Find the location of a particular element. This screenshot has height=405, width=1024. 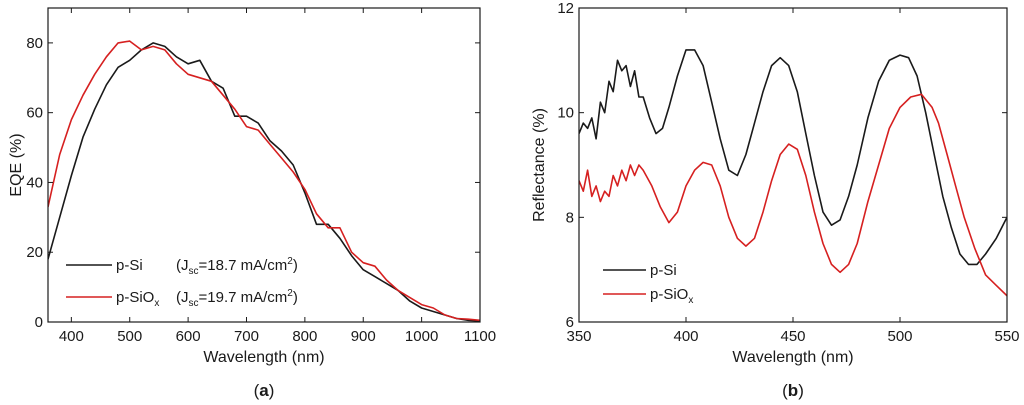

panel-b-y-tick-label: 10 is located at coordinates (565, 113).